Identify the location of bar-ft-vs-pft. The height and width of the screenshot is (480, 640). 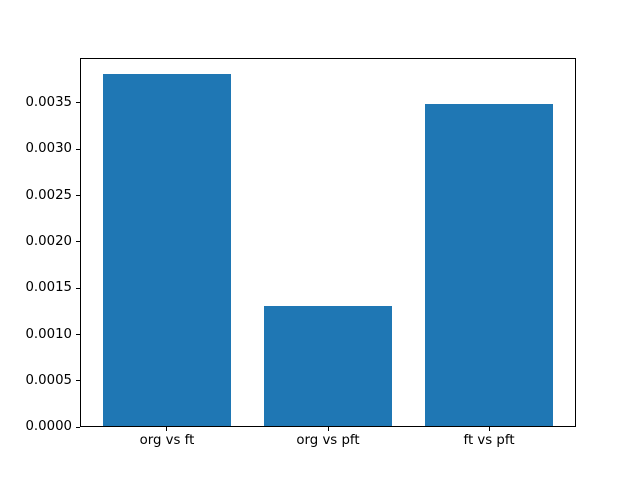
(489, 265).